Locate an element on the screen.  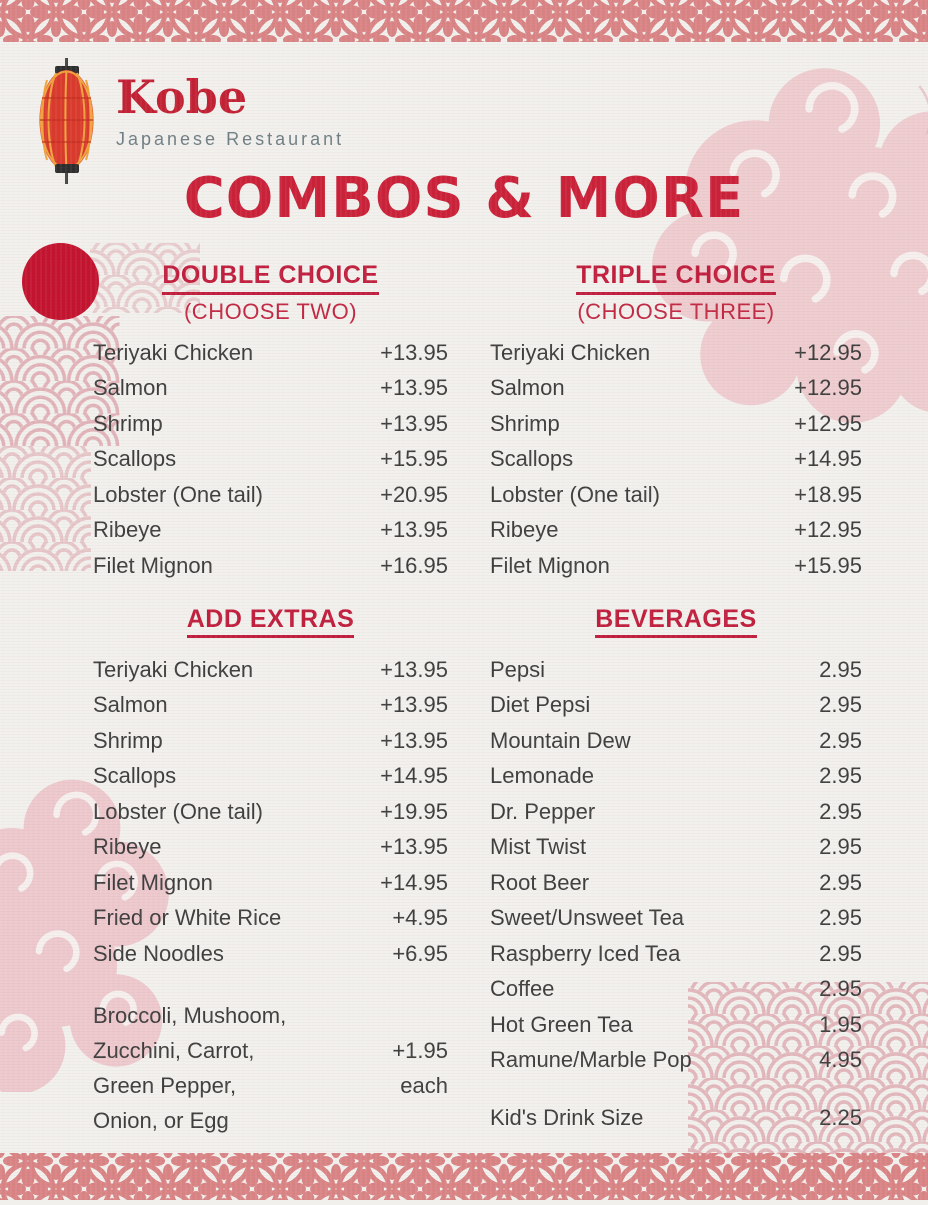
item-price: +14.95 is located at coordinates (828, 459).